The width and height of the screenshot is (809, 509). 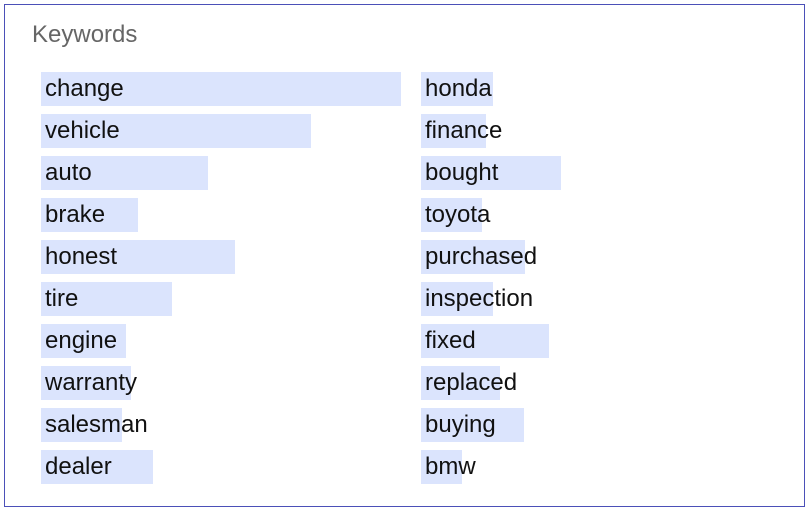 What do you see at coordinates (460, 424) in the screenshot?
I see `keyword-label: buying` at bounding box center [460, 424].